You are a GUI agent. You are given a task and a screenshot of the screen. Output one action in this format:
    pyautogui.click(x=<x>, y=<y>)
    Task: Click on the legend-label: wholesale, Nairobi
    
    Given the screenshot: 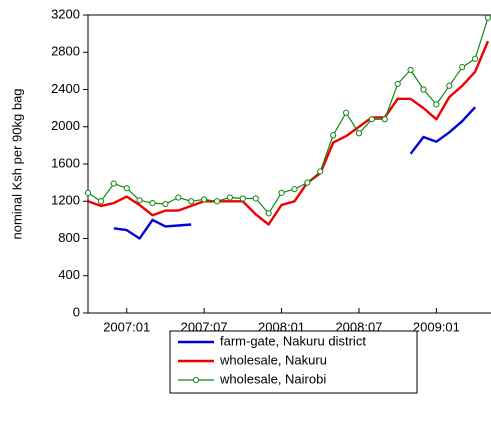 What is the action you would take?
    pyautogui.click(x=272, y=378)
    